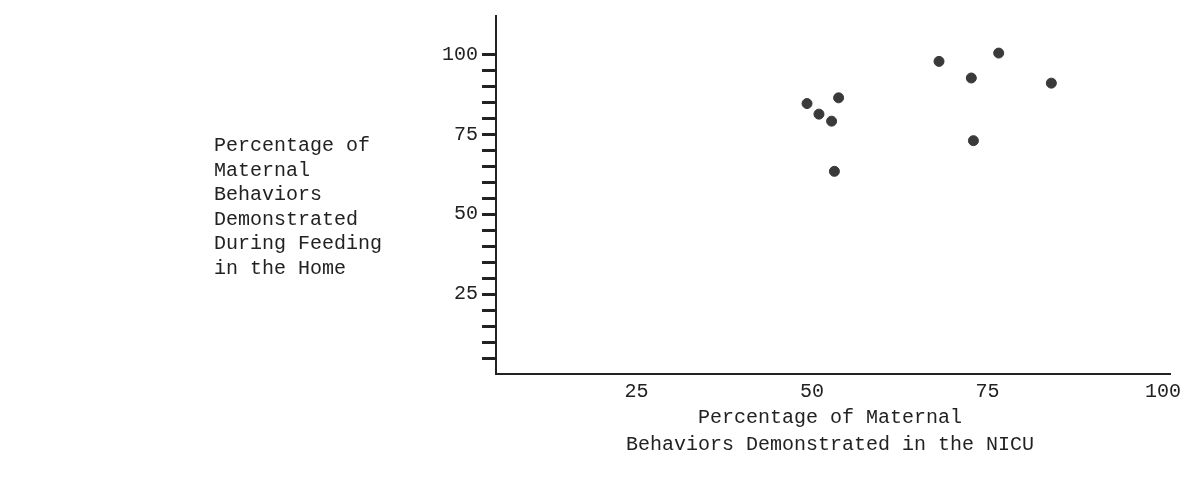 The height and width of the screenshot is (482, 1197). I want to click on x-tick-label: 25, so click(636, 392).